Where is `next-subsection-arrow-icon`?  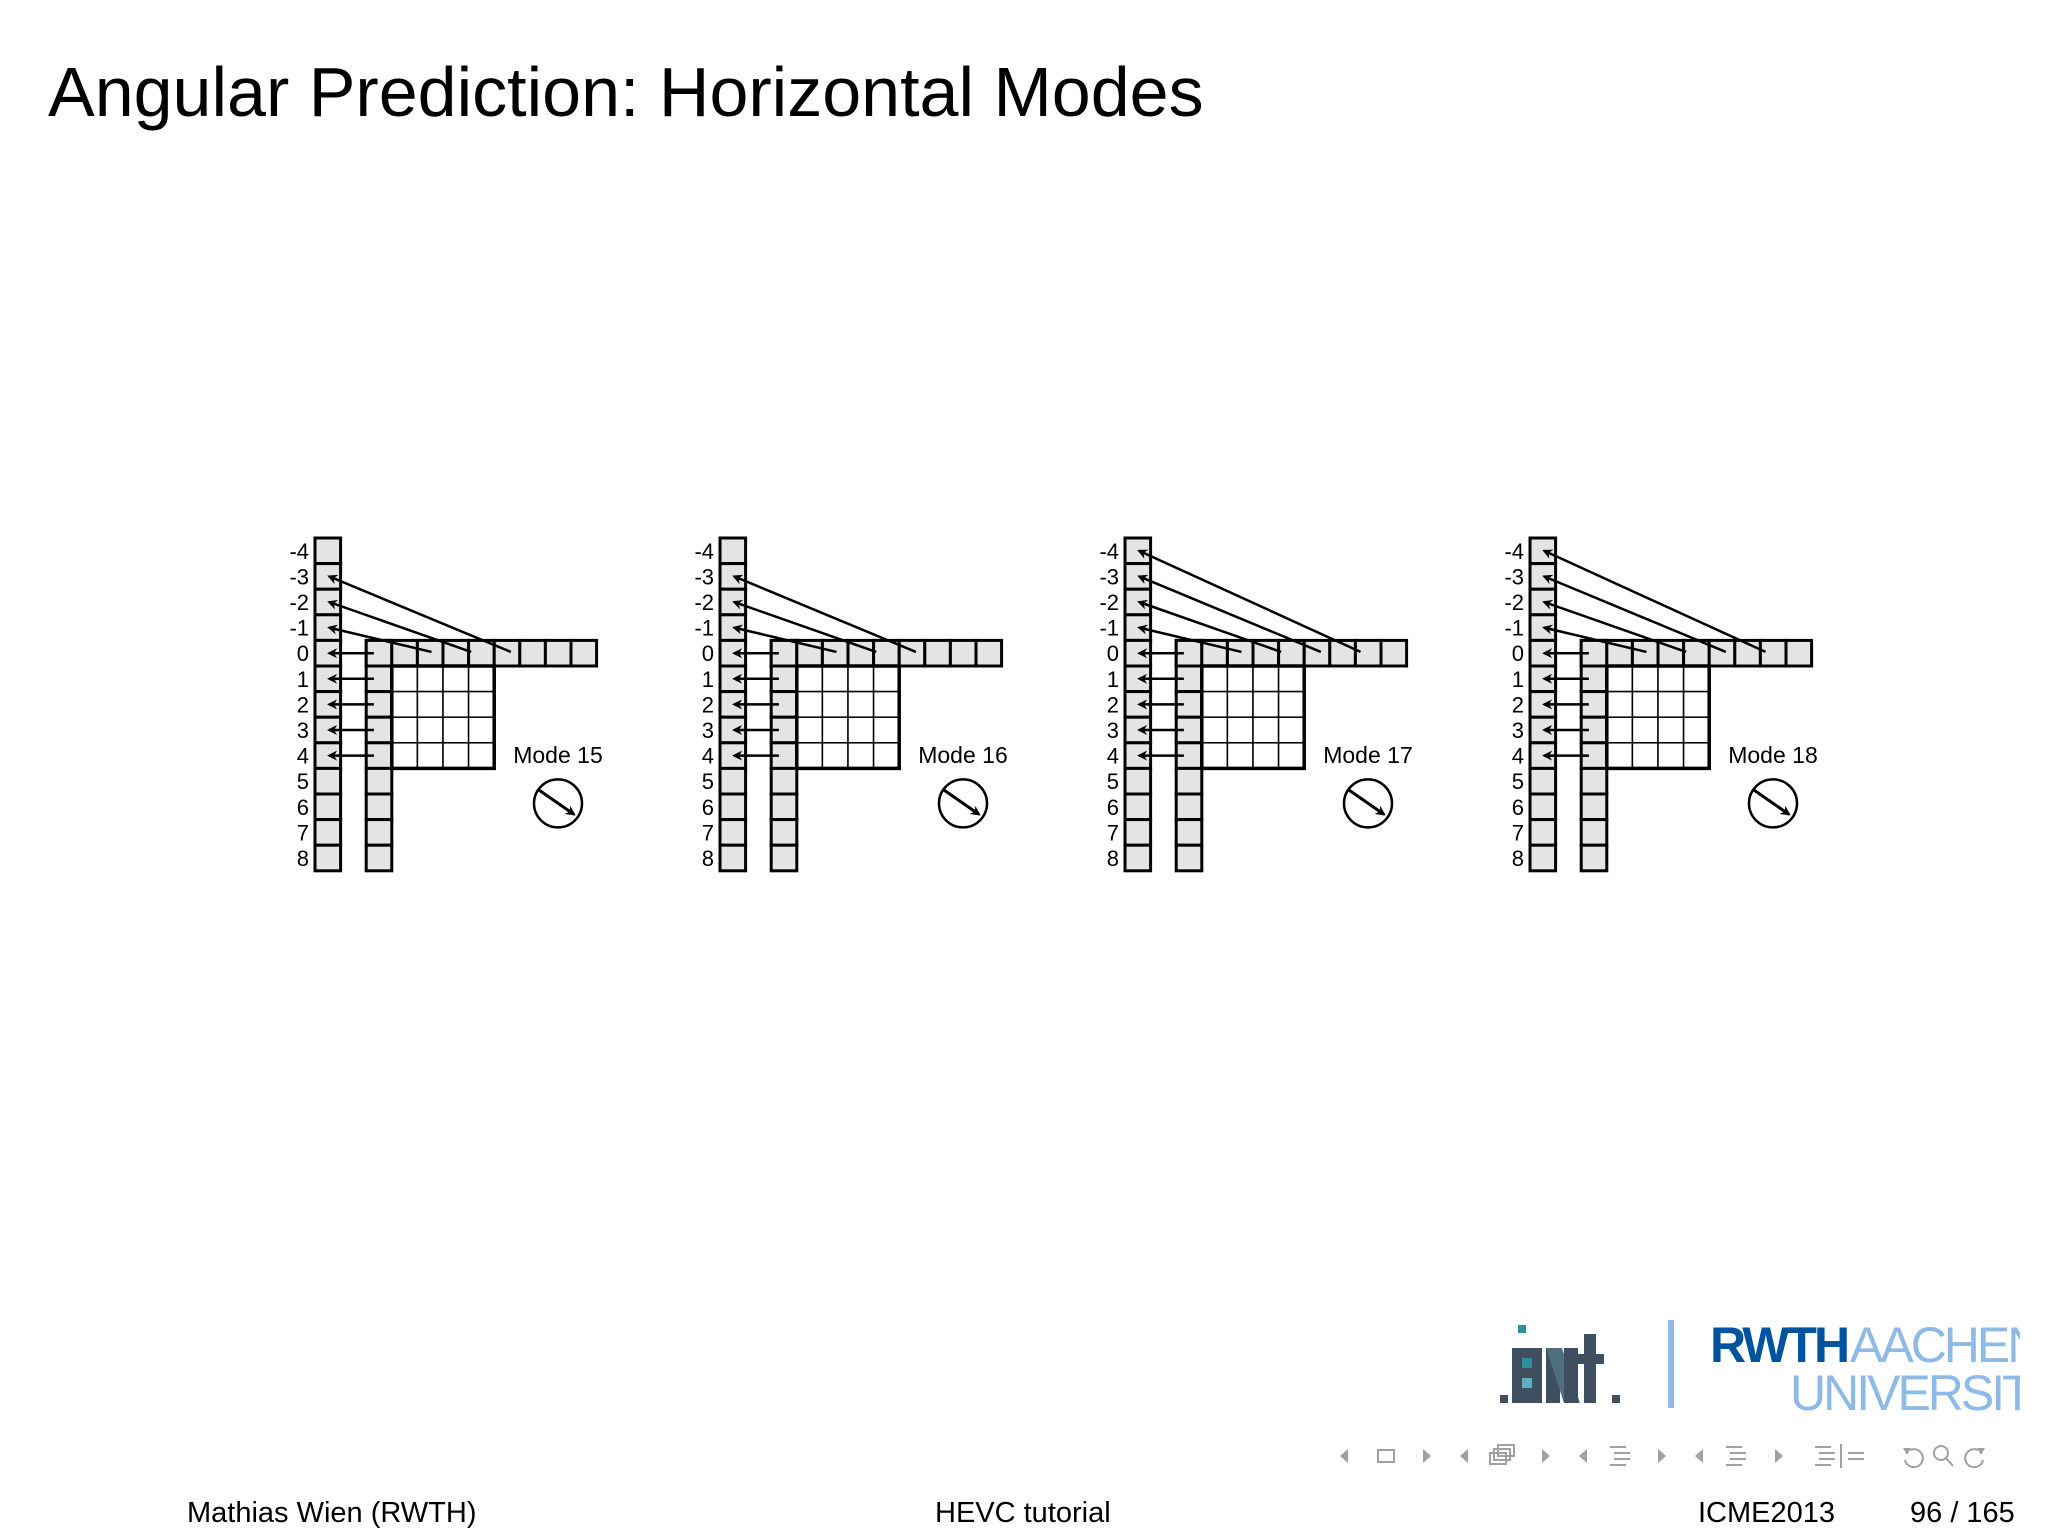 next-subsection-arrow-icon is located at coordinates (1662, 1456).